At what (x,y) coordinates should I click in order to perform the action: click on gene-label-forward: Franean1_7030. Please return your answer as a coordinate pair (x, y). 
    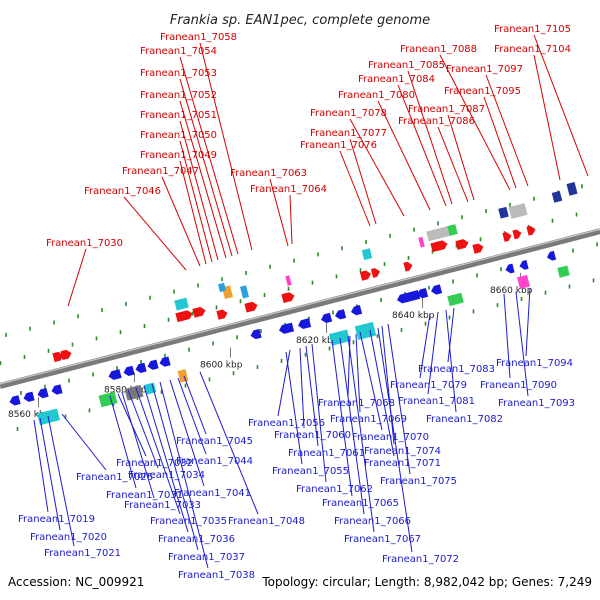
    Looking at the image, I should click on (84, 243).